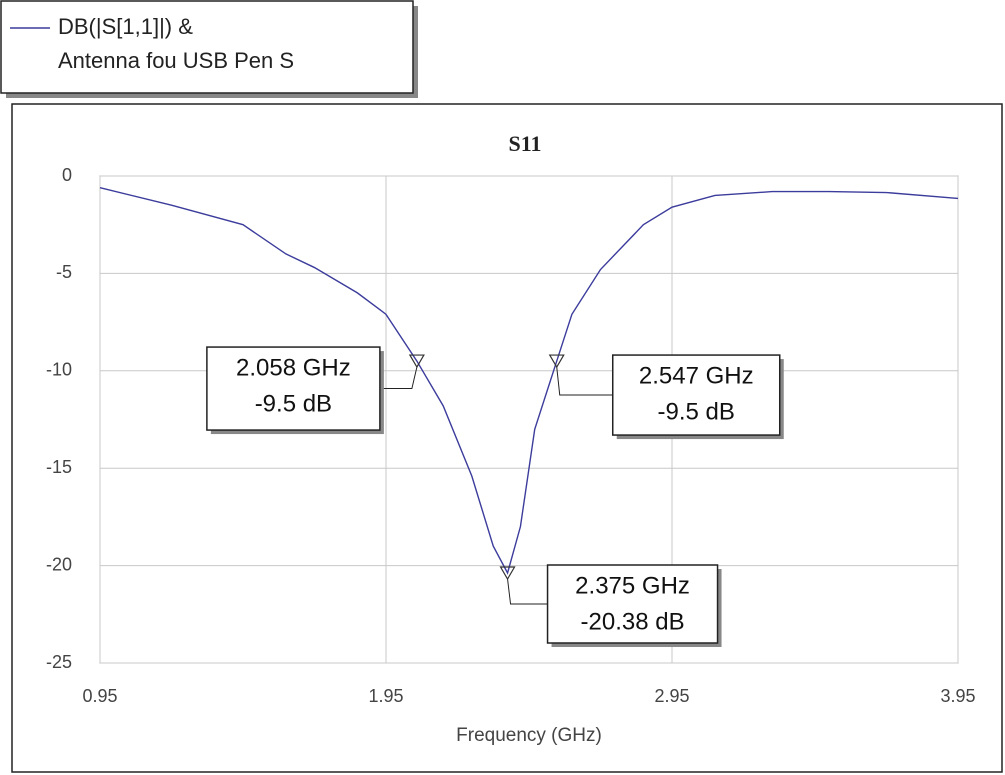 The image size is (1005, 775). Describe the element at coordinates (632, 585) in the screenshot. I see `annotation-label: 2.375 GHz` at that location.